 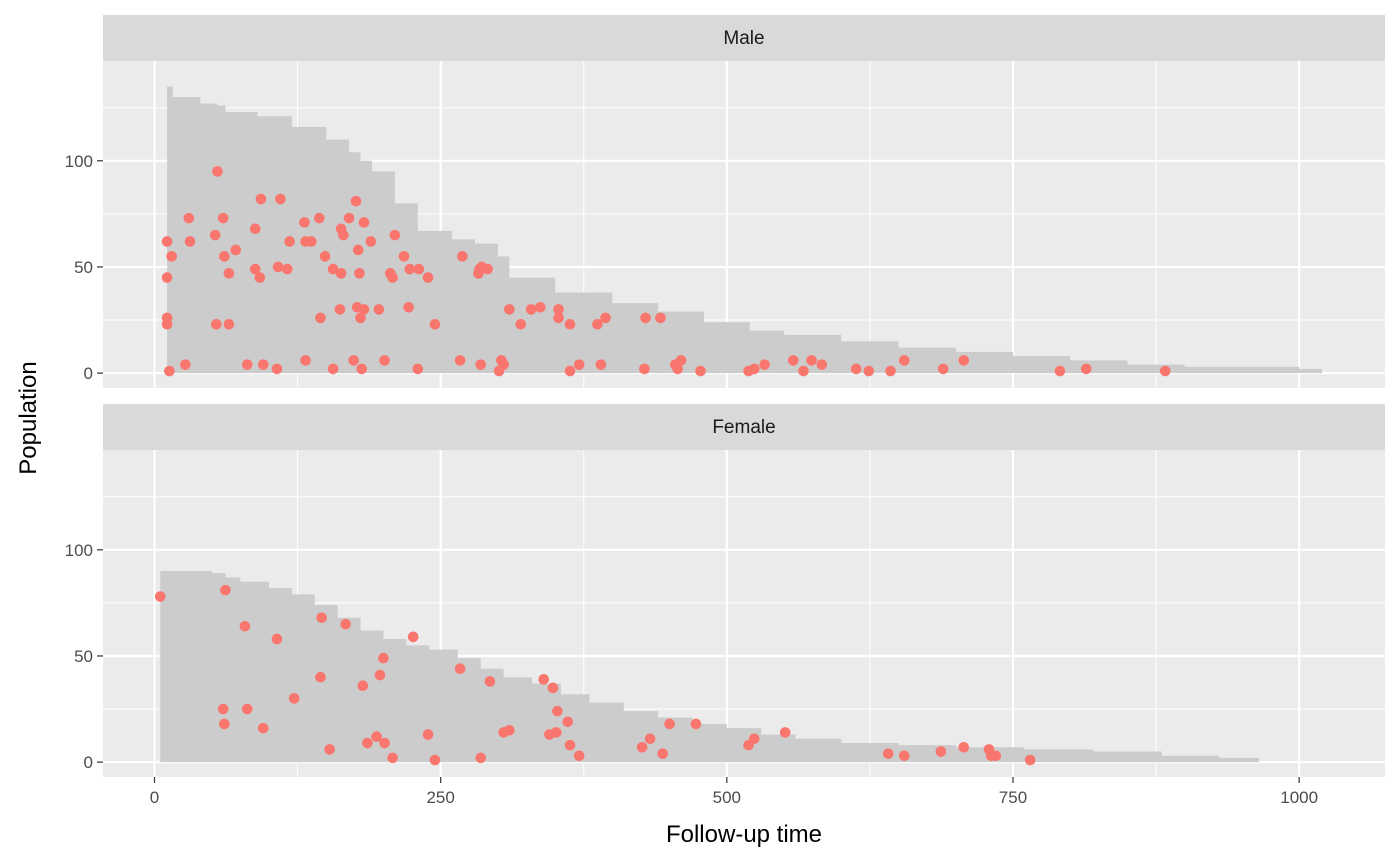 What do you see at coordinates (440, 797) in the screenshot?
I see `x-tick-label: 250` at bounding box center [440, 797].